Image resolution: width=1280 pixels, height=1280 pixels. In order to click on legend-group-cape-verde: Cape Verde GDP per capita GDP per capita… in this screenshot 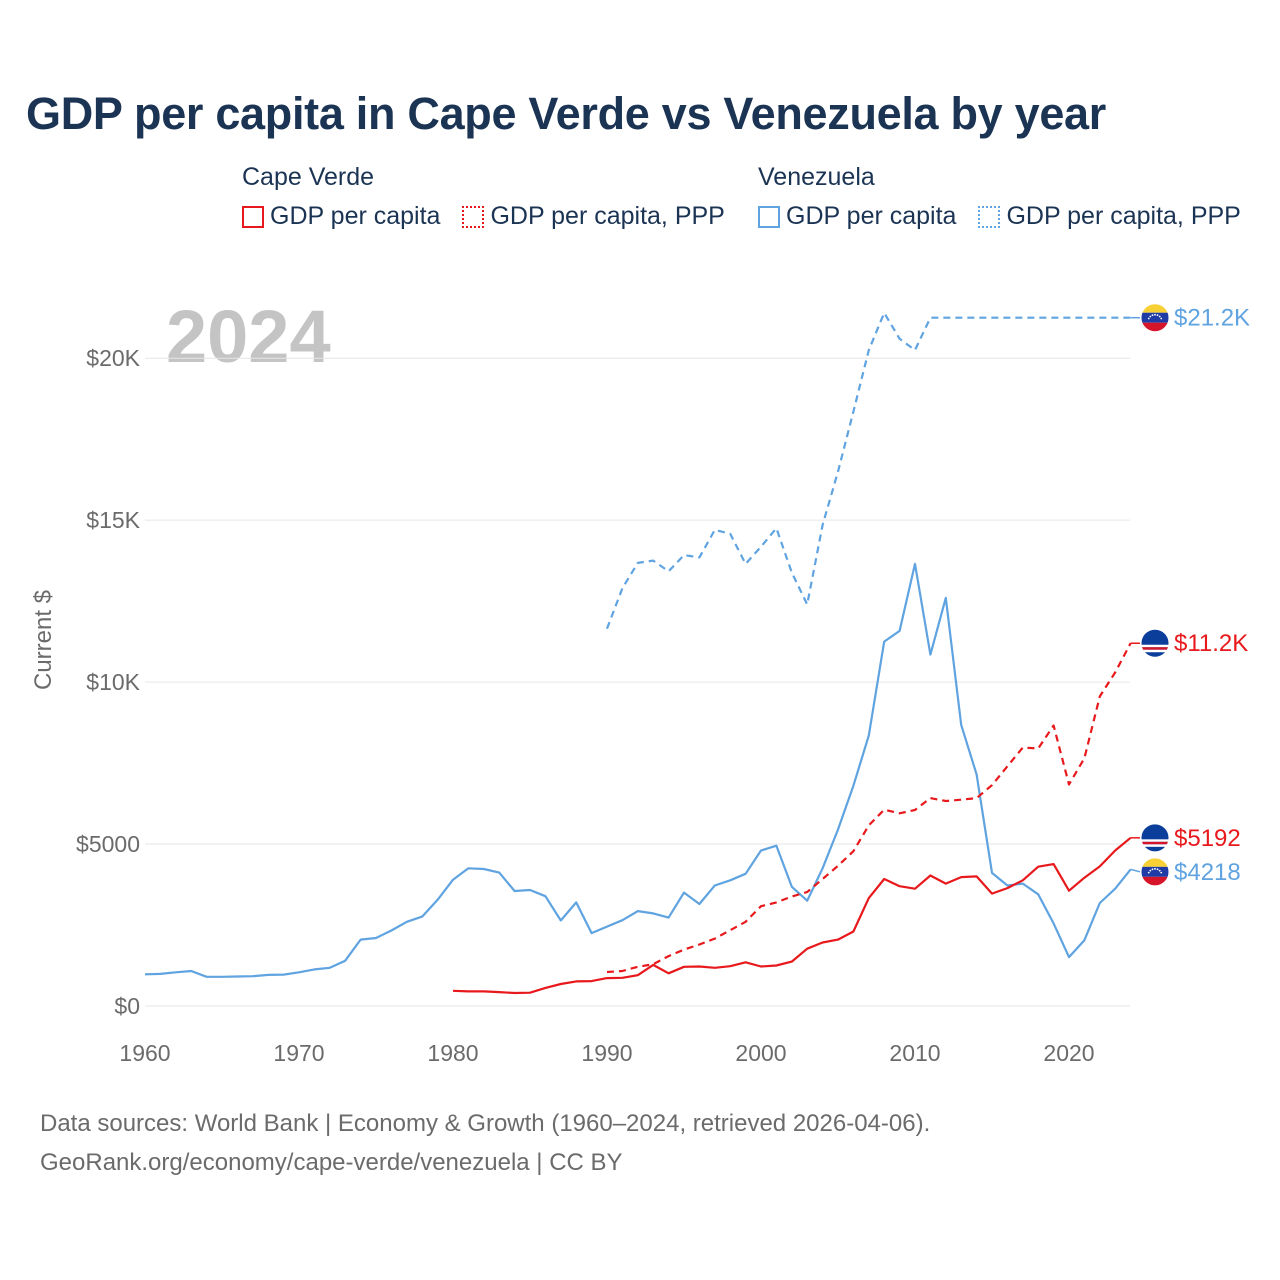, I will do `click(494, 195)`.